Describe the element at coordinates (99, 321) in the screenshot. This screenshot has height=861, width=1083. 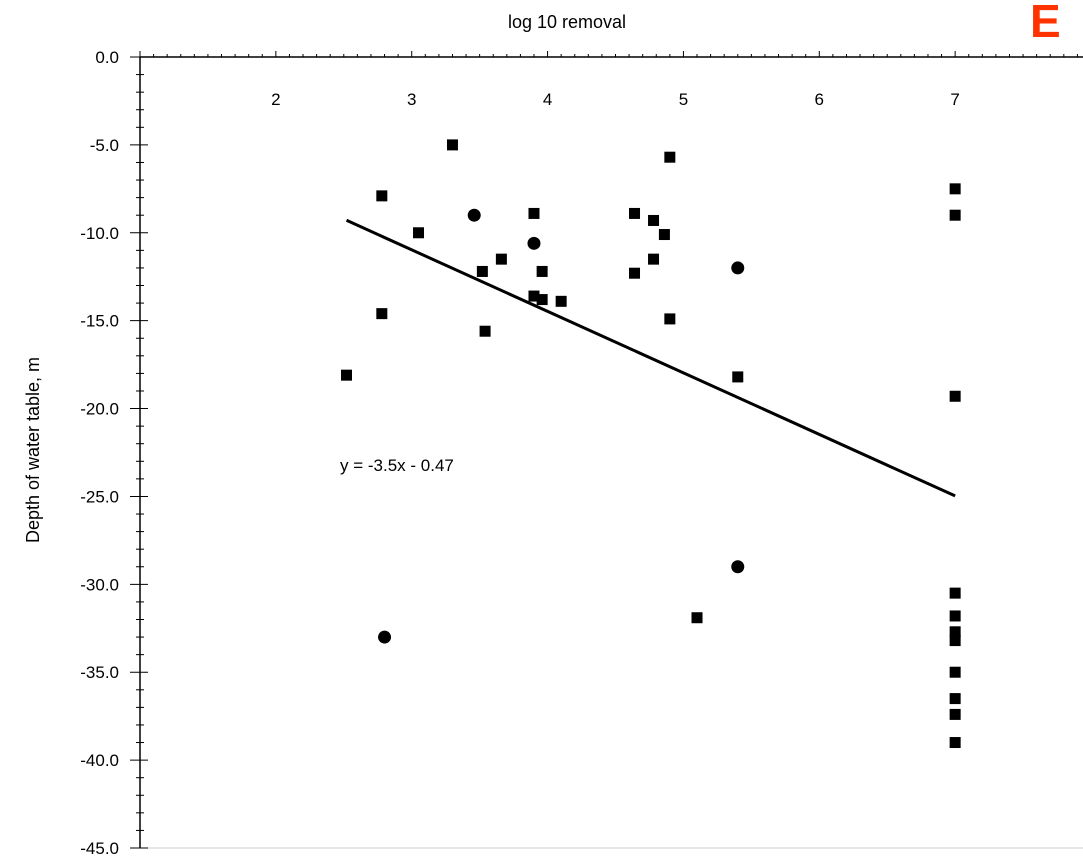
I see `y-tick-label: -15.0` at that location.